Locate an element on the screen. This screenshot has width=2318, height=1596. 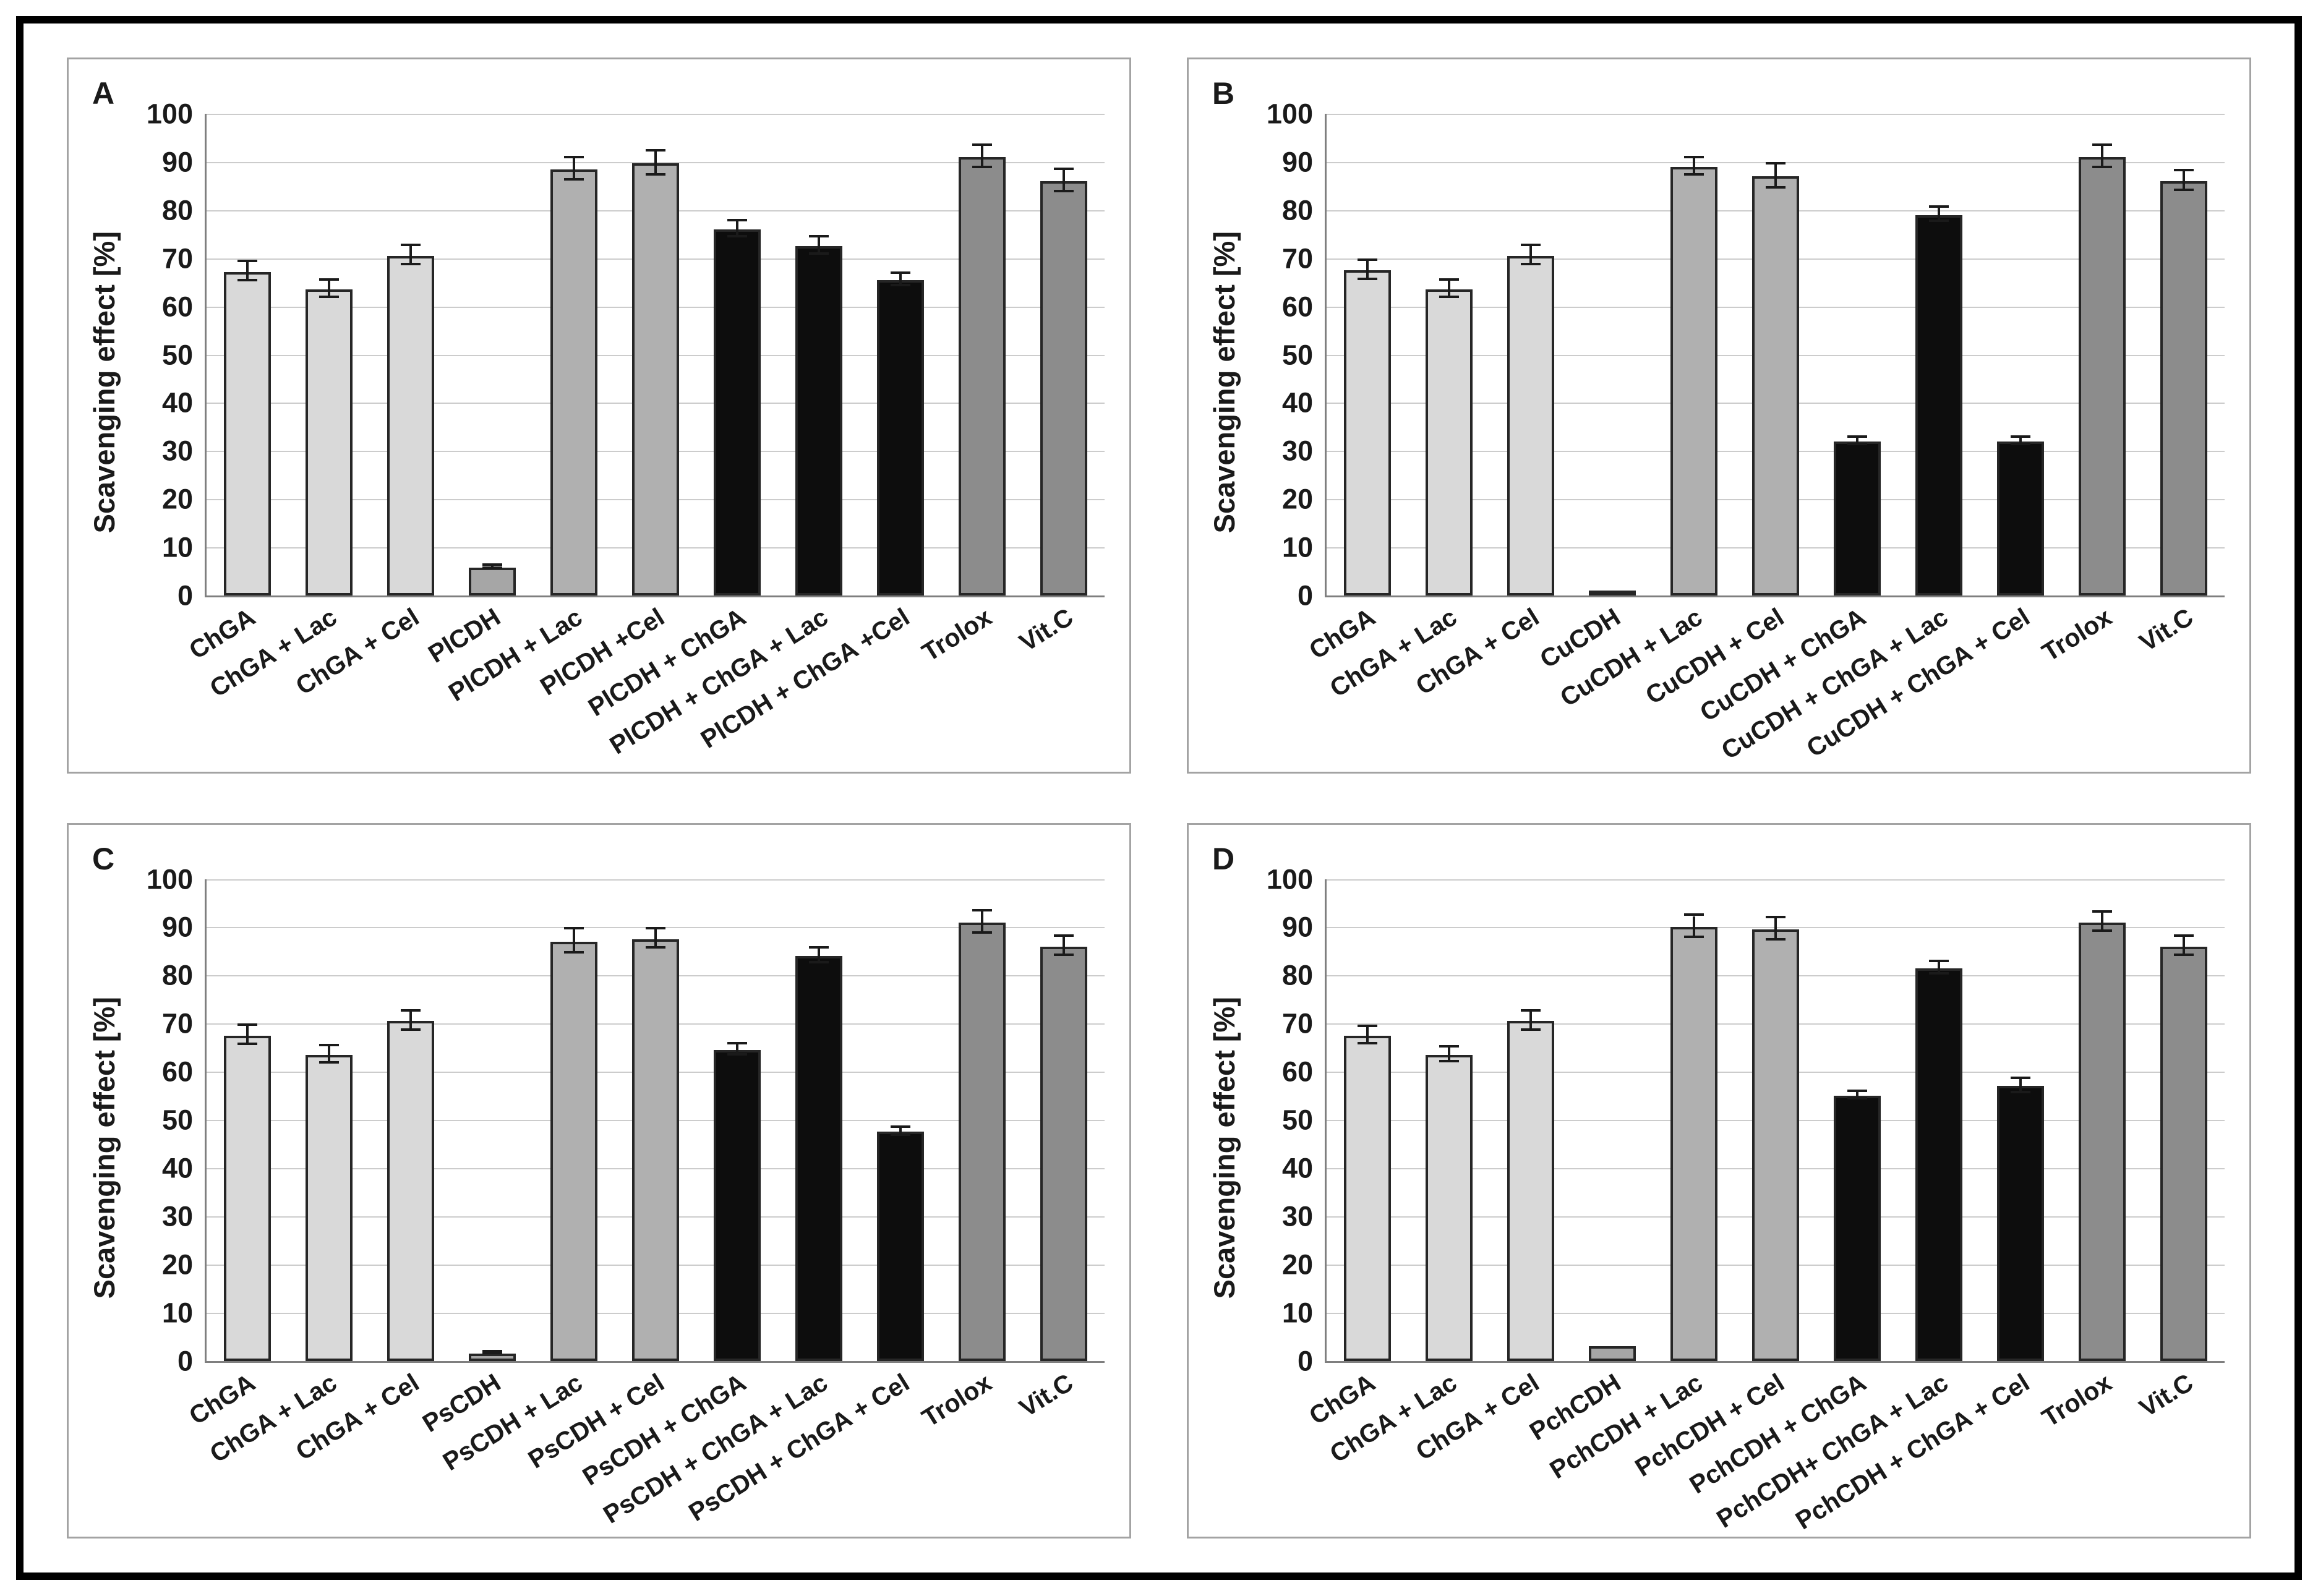
y-tick-label: 30 is located at coordinates (177, 1216).